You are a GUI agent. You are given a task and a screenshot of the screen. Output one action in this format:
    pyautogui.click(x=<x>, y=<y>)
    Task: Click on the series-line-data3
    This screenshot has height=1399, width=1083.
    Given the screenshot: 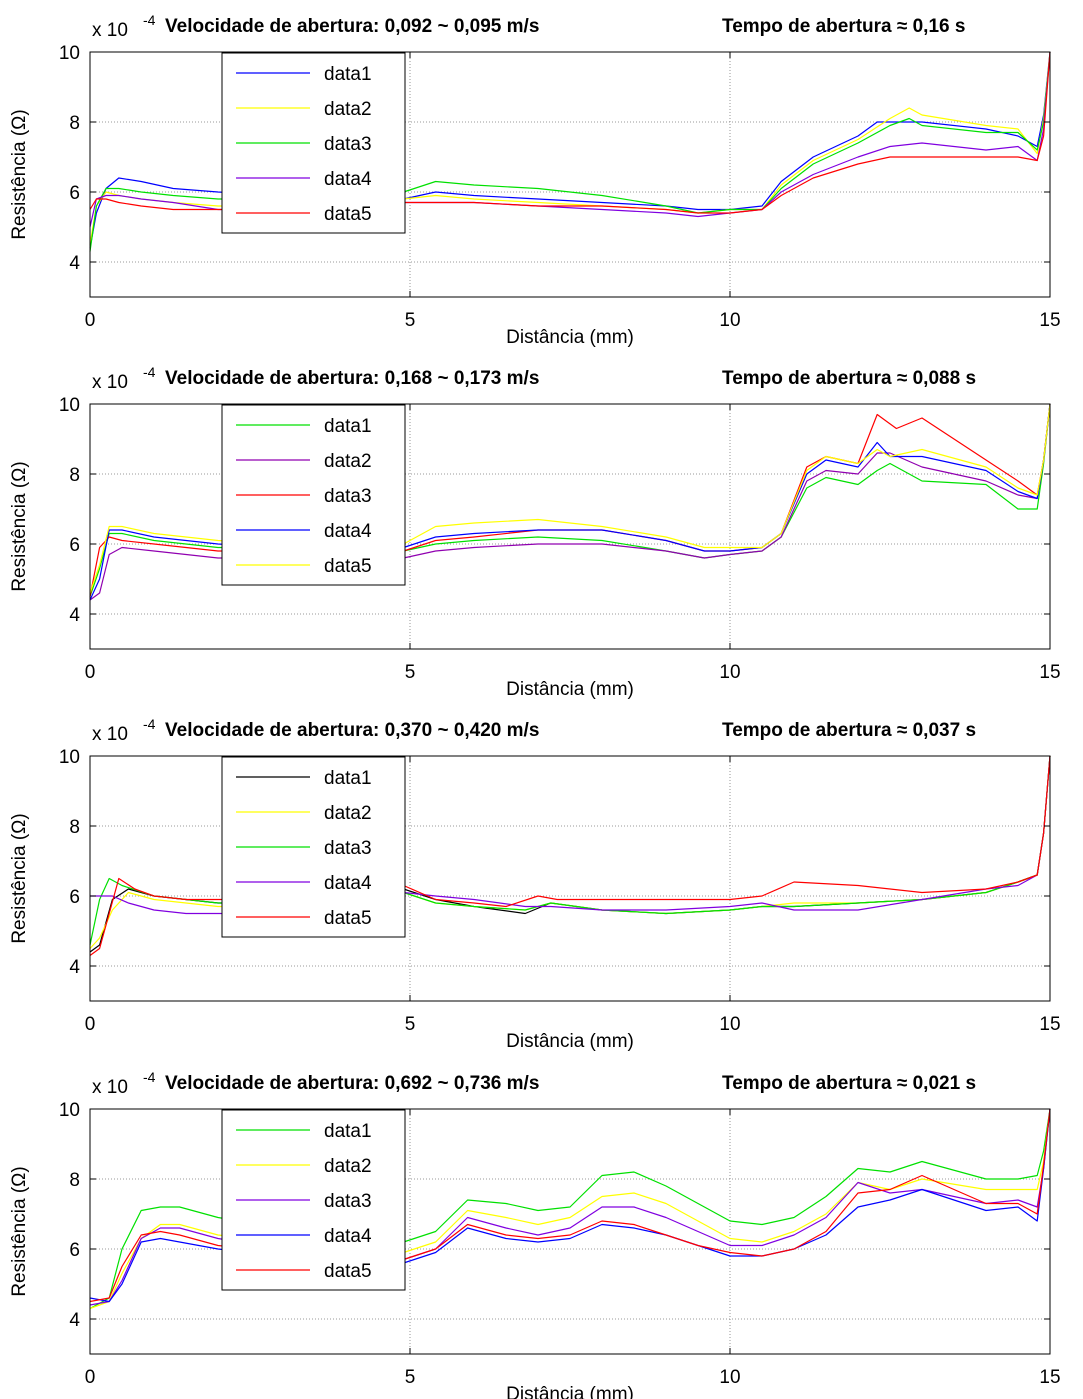 What is the action you would take?
    pyautogui.click(x=570, y=151)
    